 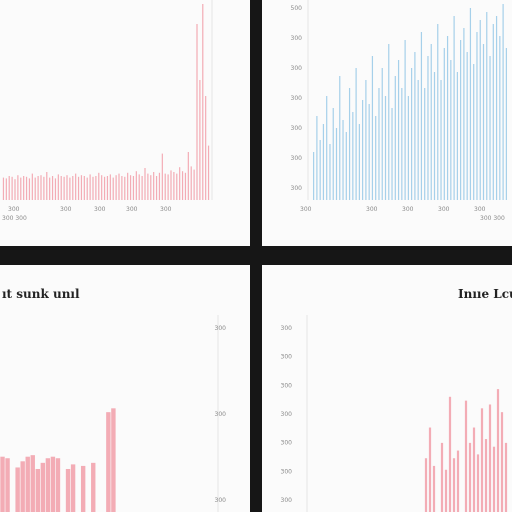 I want to click on x-caption: 300 300, so click(x=492, y=218).